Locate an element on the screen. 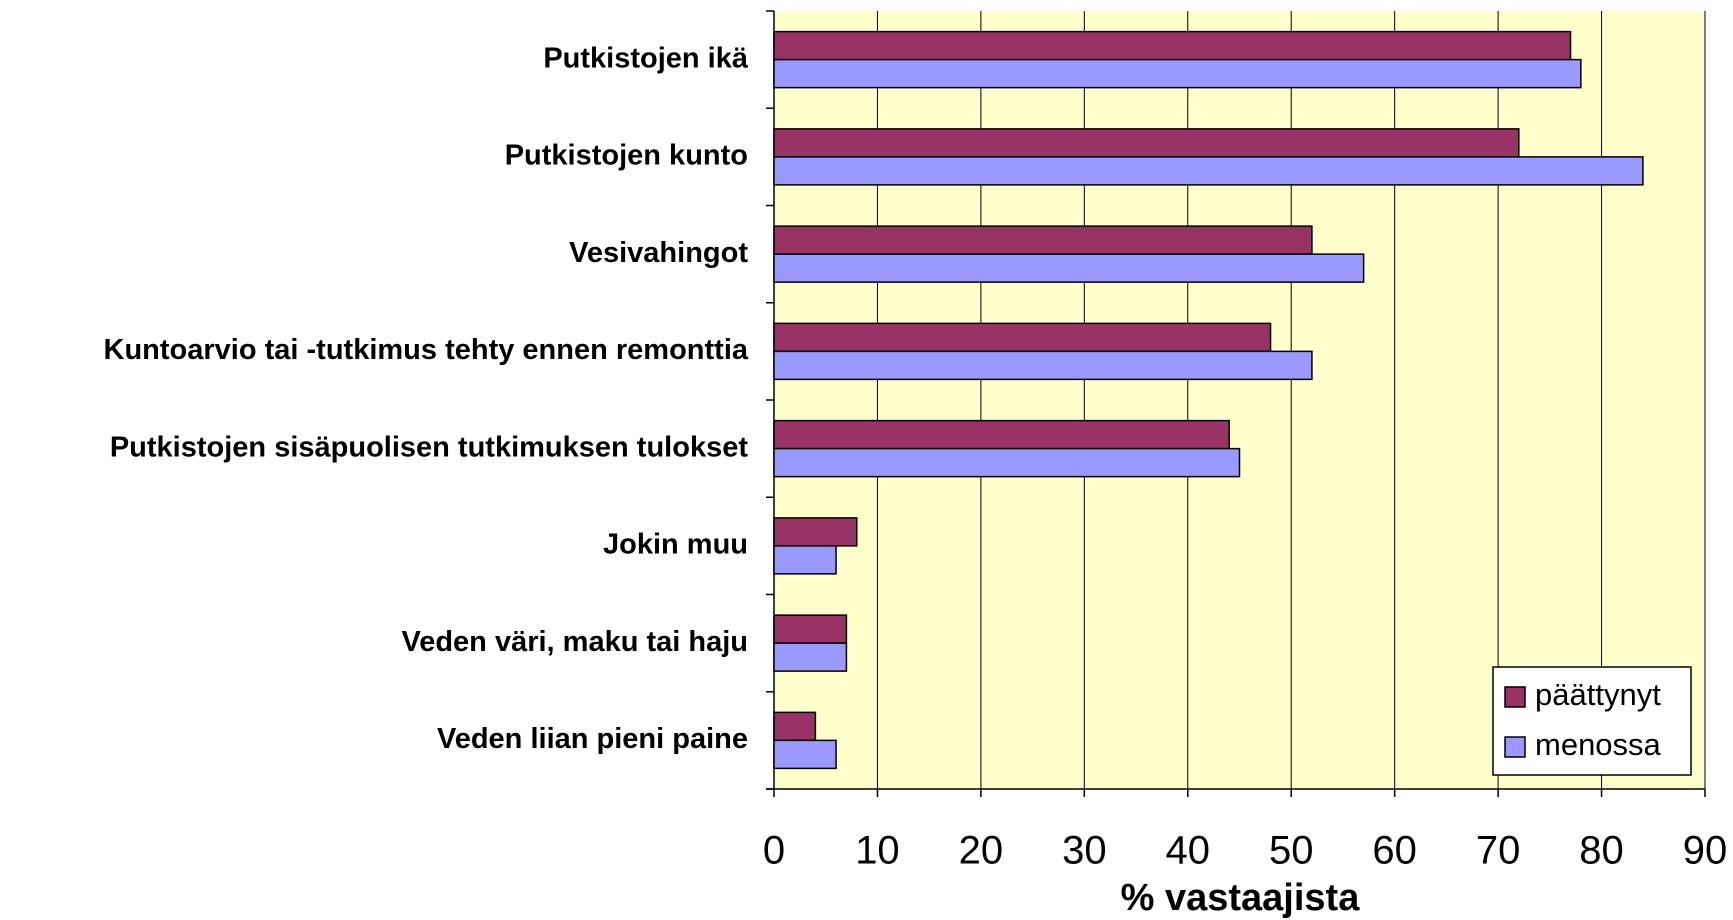 This screenshot has width=1733, height=920. y-tick-label: Vesivahingot is located at coordinates (658, 253).